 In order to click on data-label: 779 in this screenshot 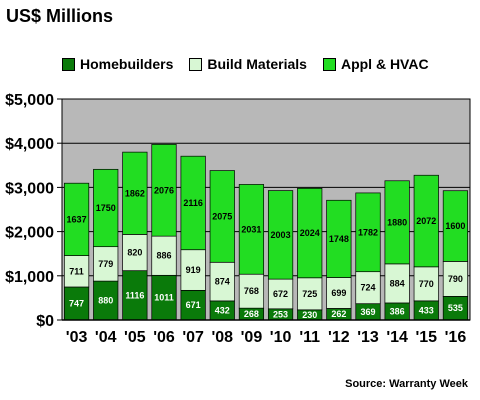, I will do `click(105, 264)`.